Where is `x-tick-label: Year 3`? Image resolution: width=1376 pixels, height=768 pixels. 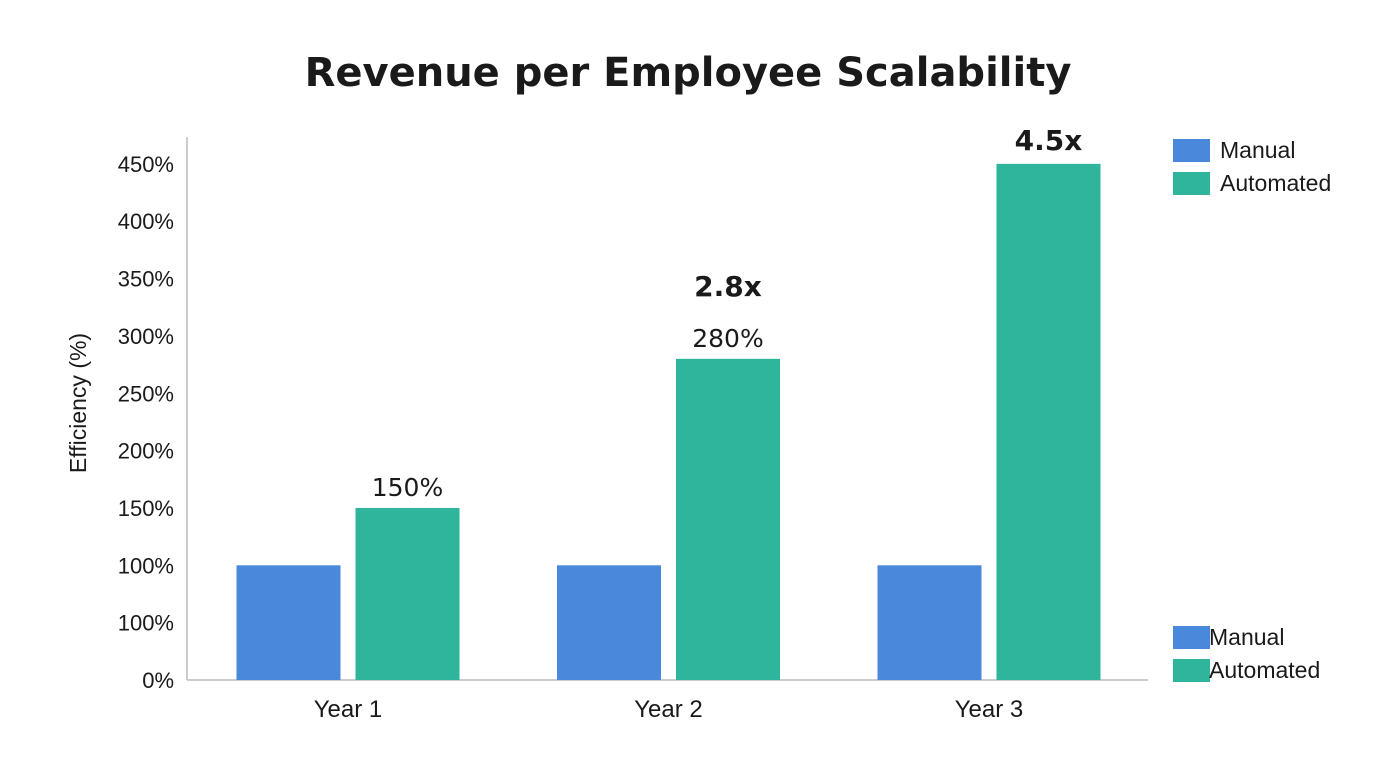 x-tick-label: Year 3 is located at coordinates (989, 709).